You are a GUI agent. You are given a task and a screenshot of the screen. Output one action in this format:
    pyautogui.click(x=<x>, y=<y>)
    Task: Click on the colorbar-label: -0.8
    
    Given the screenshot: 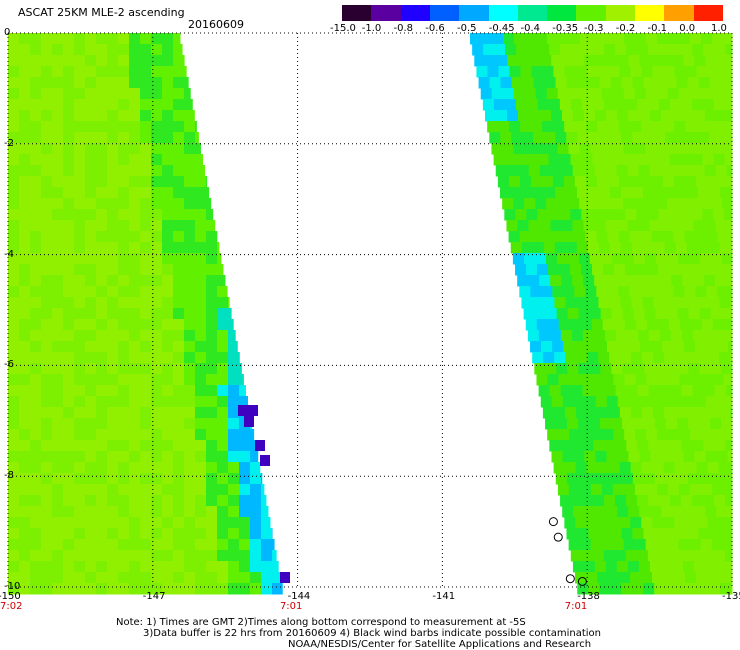 What is the action you would take?
    pyautogui.click(x=403, y=28)
    